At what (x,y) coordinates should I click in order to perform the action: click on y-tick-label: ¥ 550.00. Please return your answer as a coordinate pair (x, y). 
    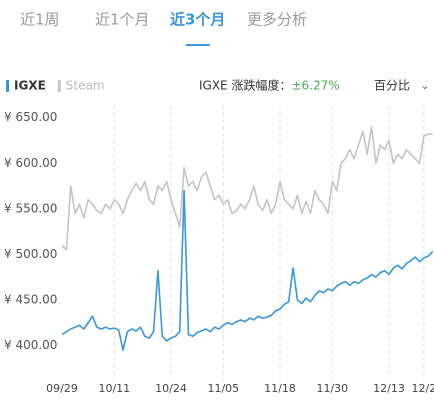
    Looking at the image, I should click on (30, 208).